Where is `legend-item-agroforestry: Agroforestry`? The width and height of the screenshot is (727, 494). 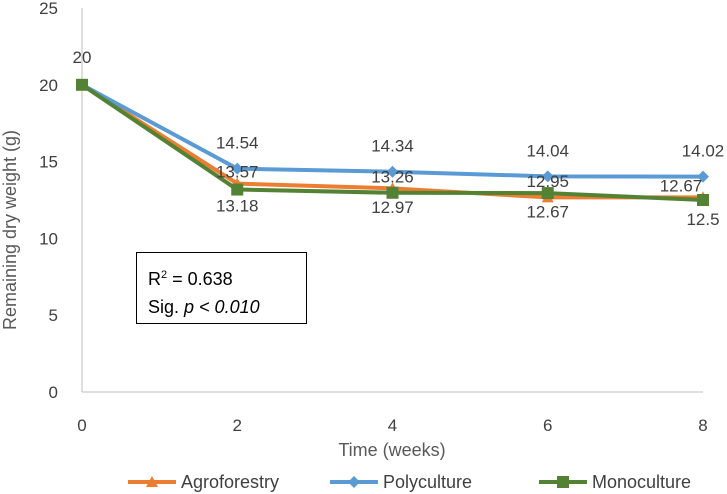 legend-item-agroforestry: Agroforestry is located at coordinates (203, 482).